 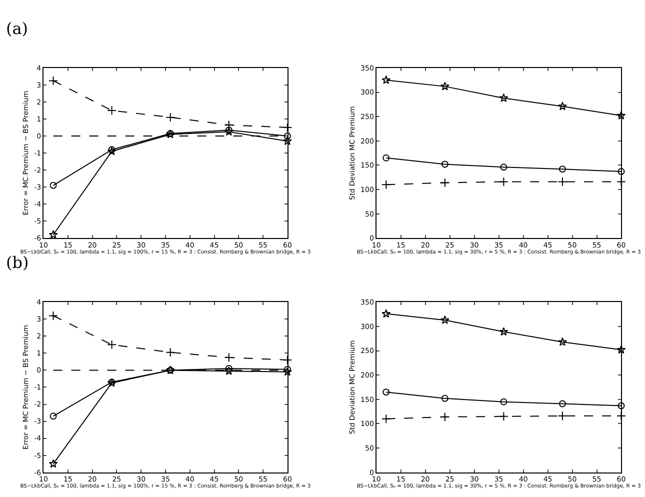 What do you see at coordinates (17, 28) in the screenshot?
I see `text: (a)` at bounding box center [17, 28].